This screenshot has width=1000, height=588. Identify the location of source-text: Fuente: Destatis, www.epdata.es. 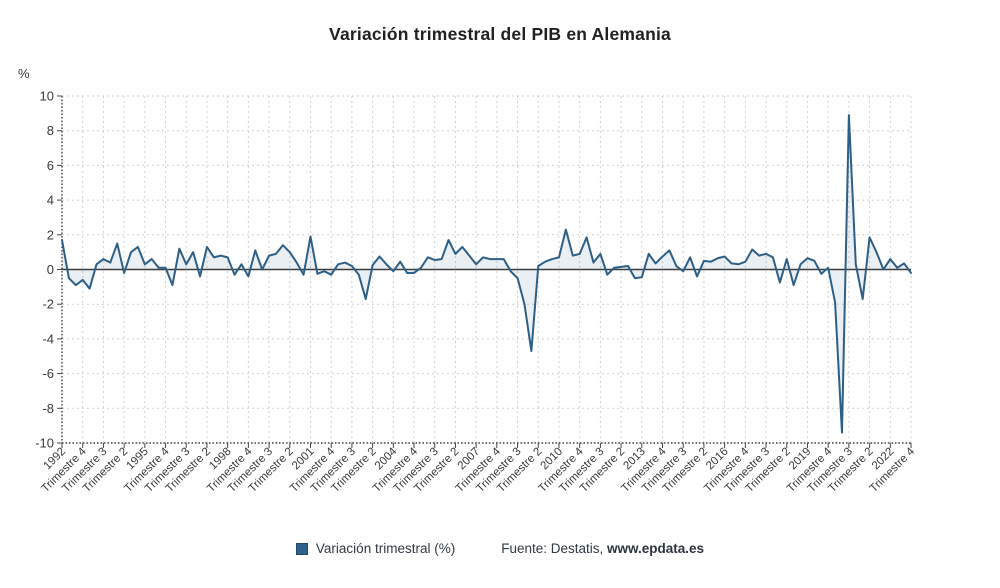
(602, 548).